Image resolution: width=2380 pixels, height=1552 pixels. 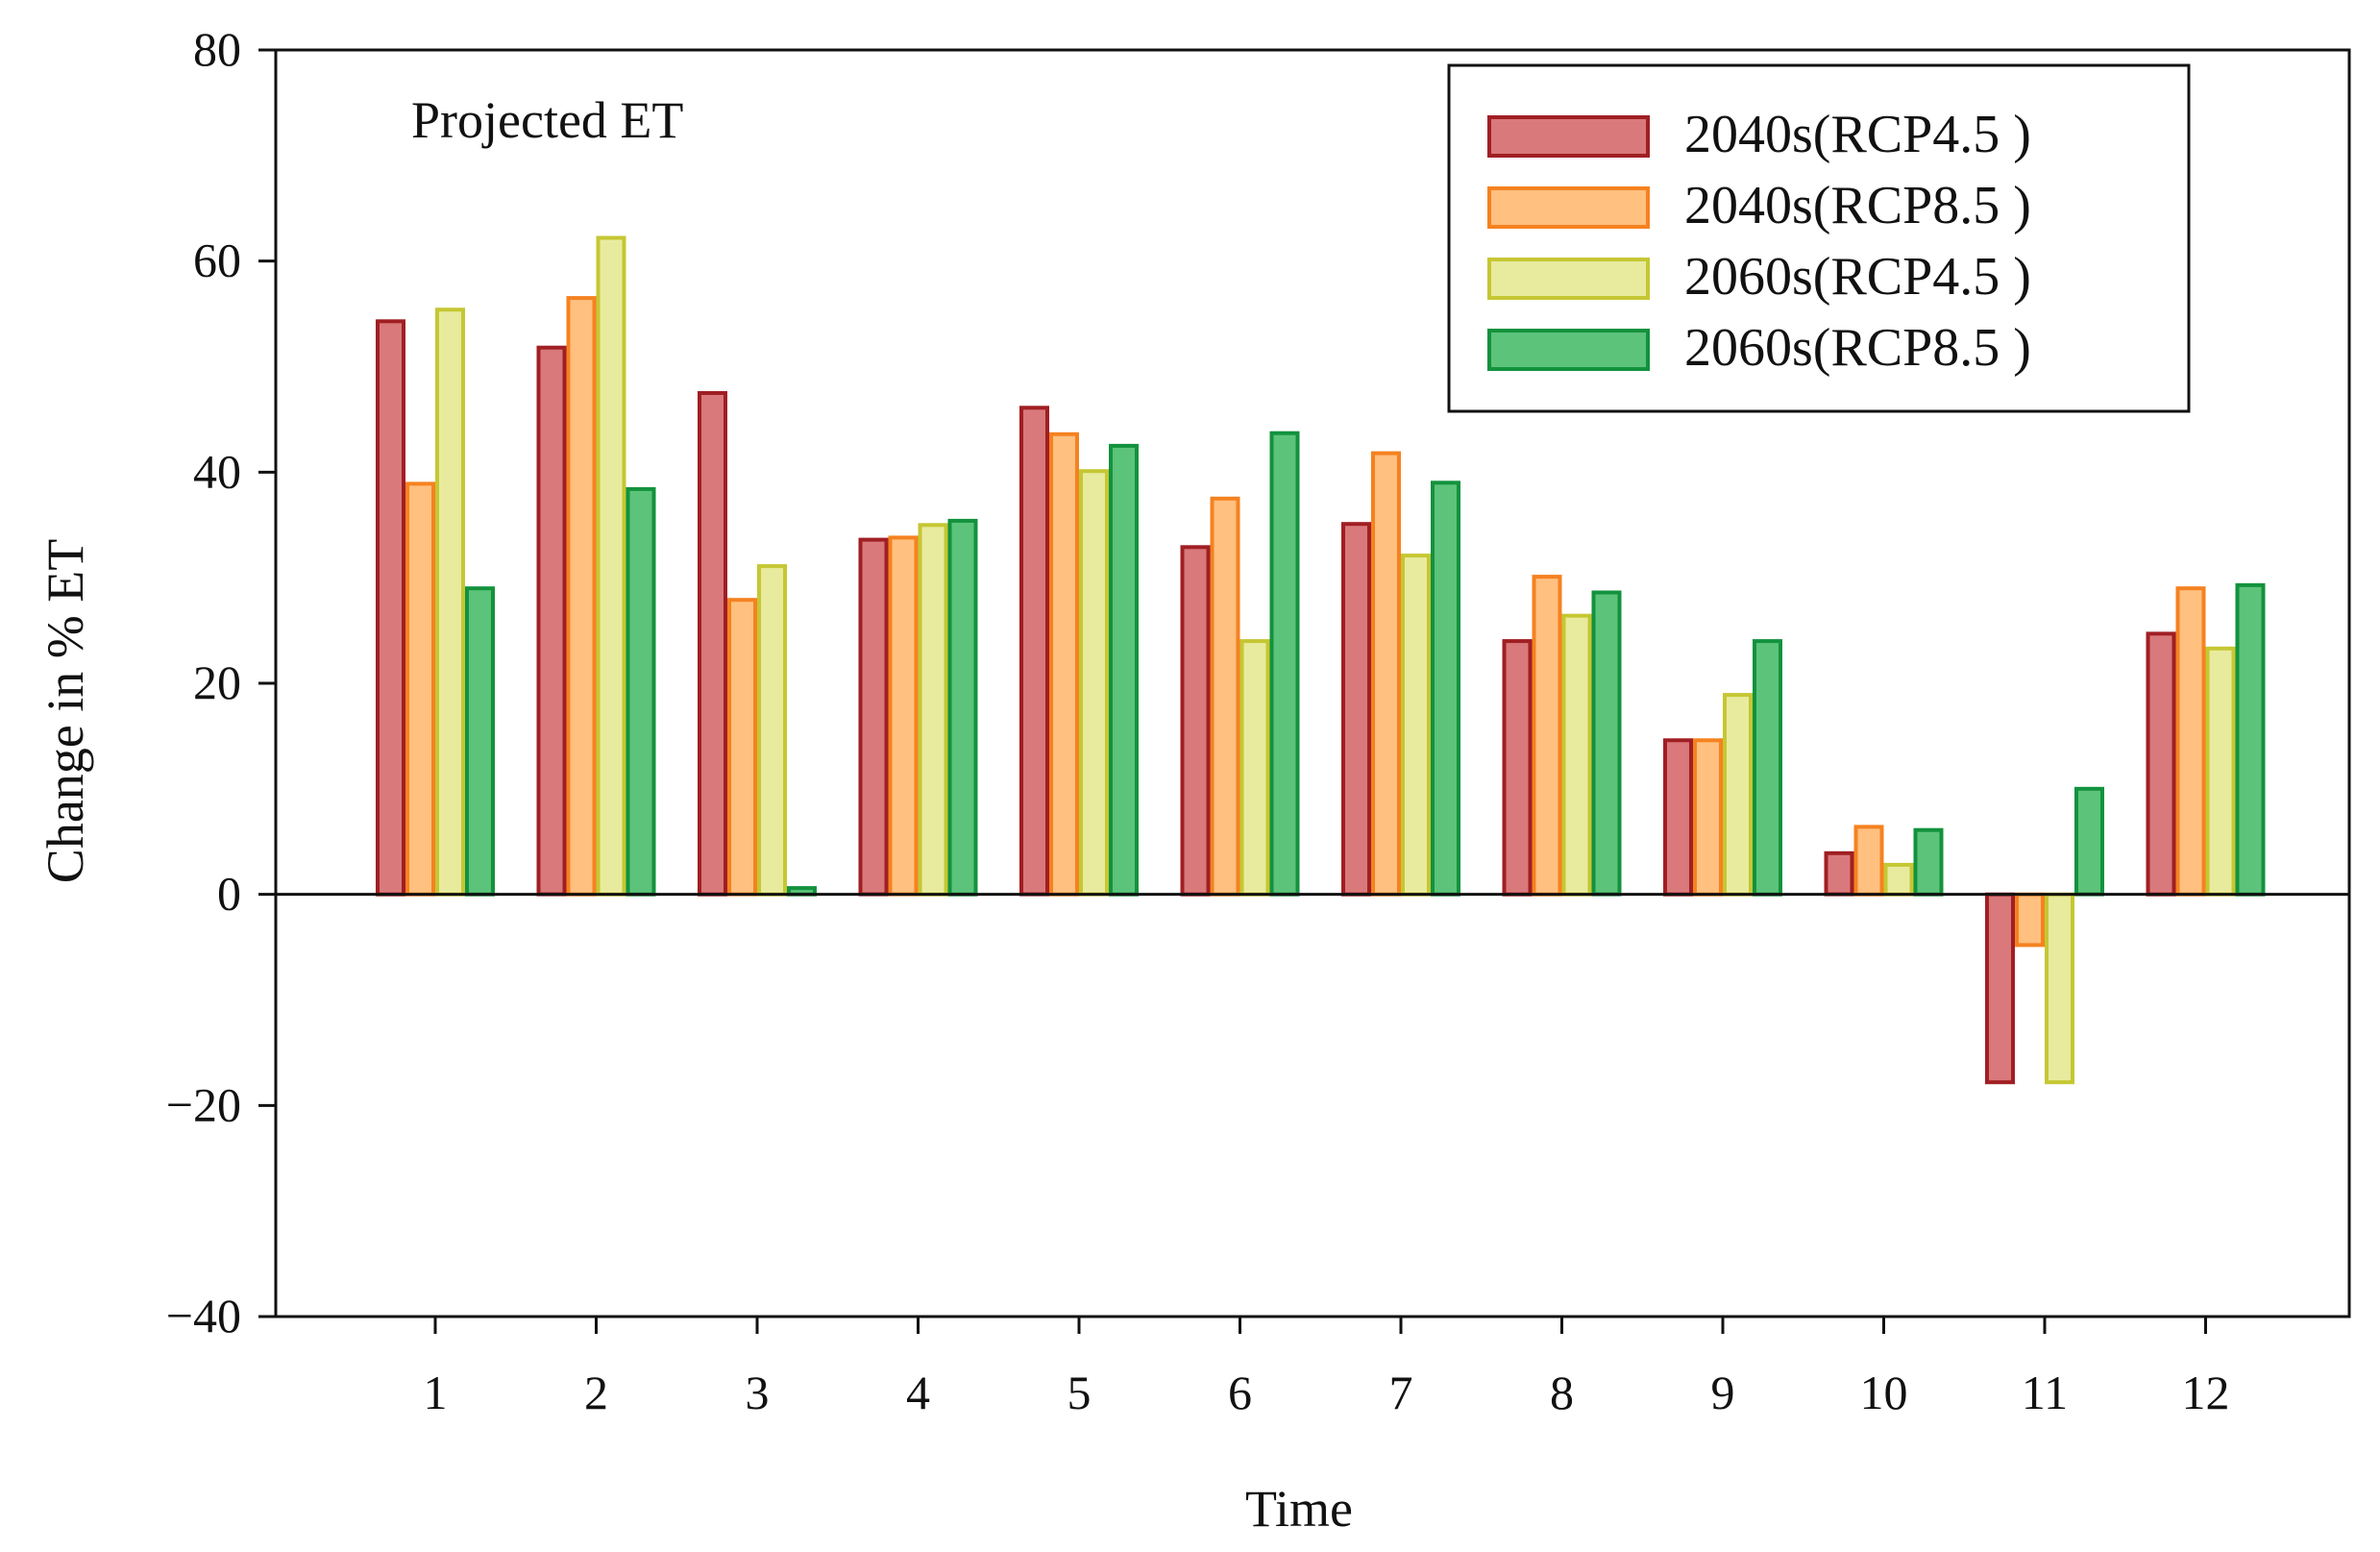 I want to click on bar-s4-t12, so click(x=2250, y=740).